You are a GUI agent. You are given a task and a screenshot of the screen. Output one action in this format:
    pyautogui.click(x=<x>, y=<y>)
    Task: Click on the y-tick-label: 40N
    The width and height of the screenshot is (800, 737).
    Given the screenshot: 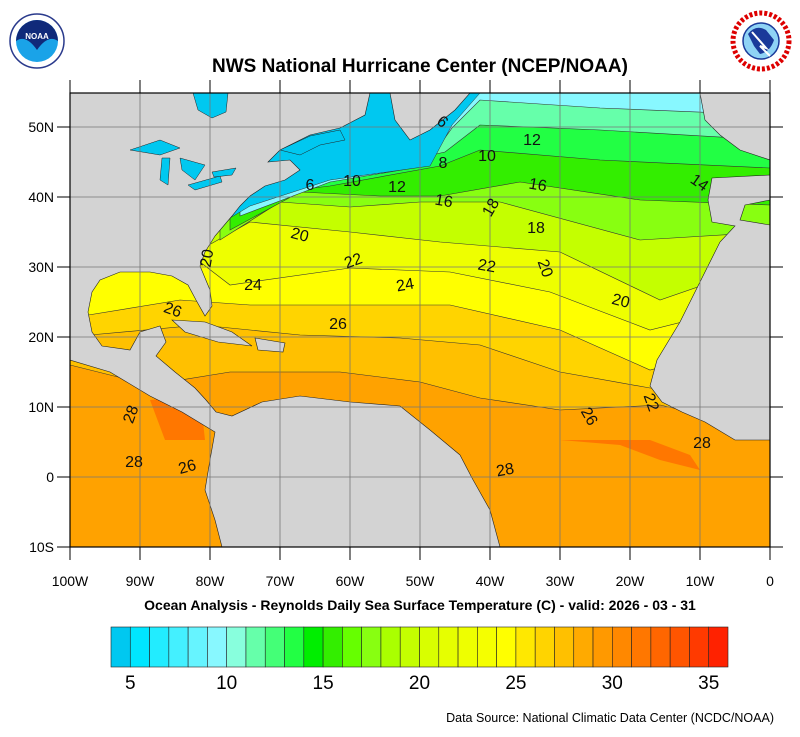 What is the action you would take?
    pyautogui.click(x=41, y=197)
    